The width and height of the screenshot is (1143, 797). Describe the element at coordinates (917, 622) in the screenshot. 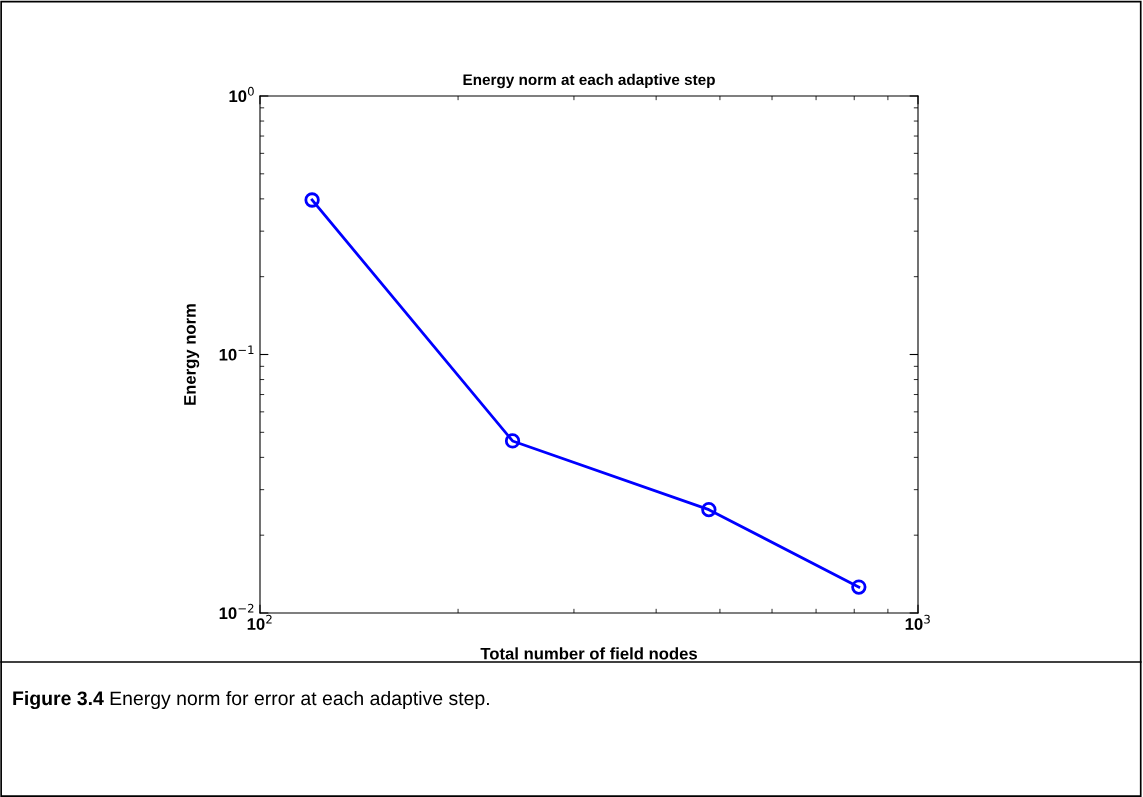

I see `x-tick-label: 10$^{3}$` at that location.